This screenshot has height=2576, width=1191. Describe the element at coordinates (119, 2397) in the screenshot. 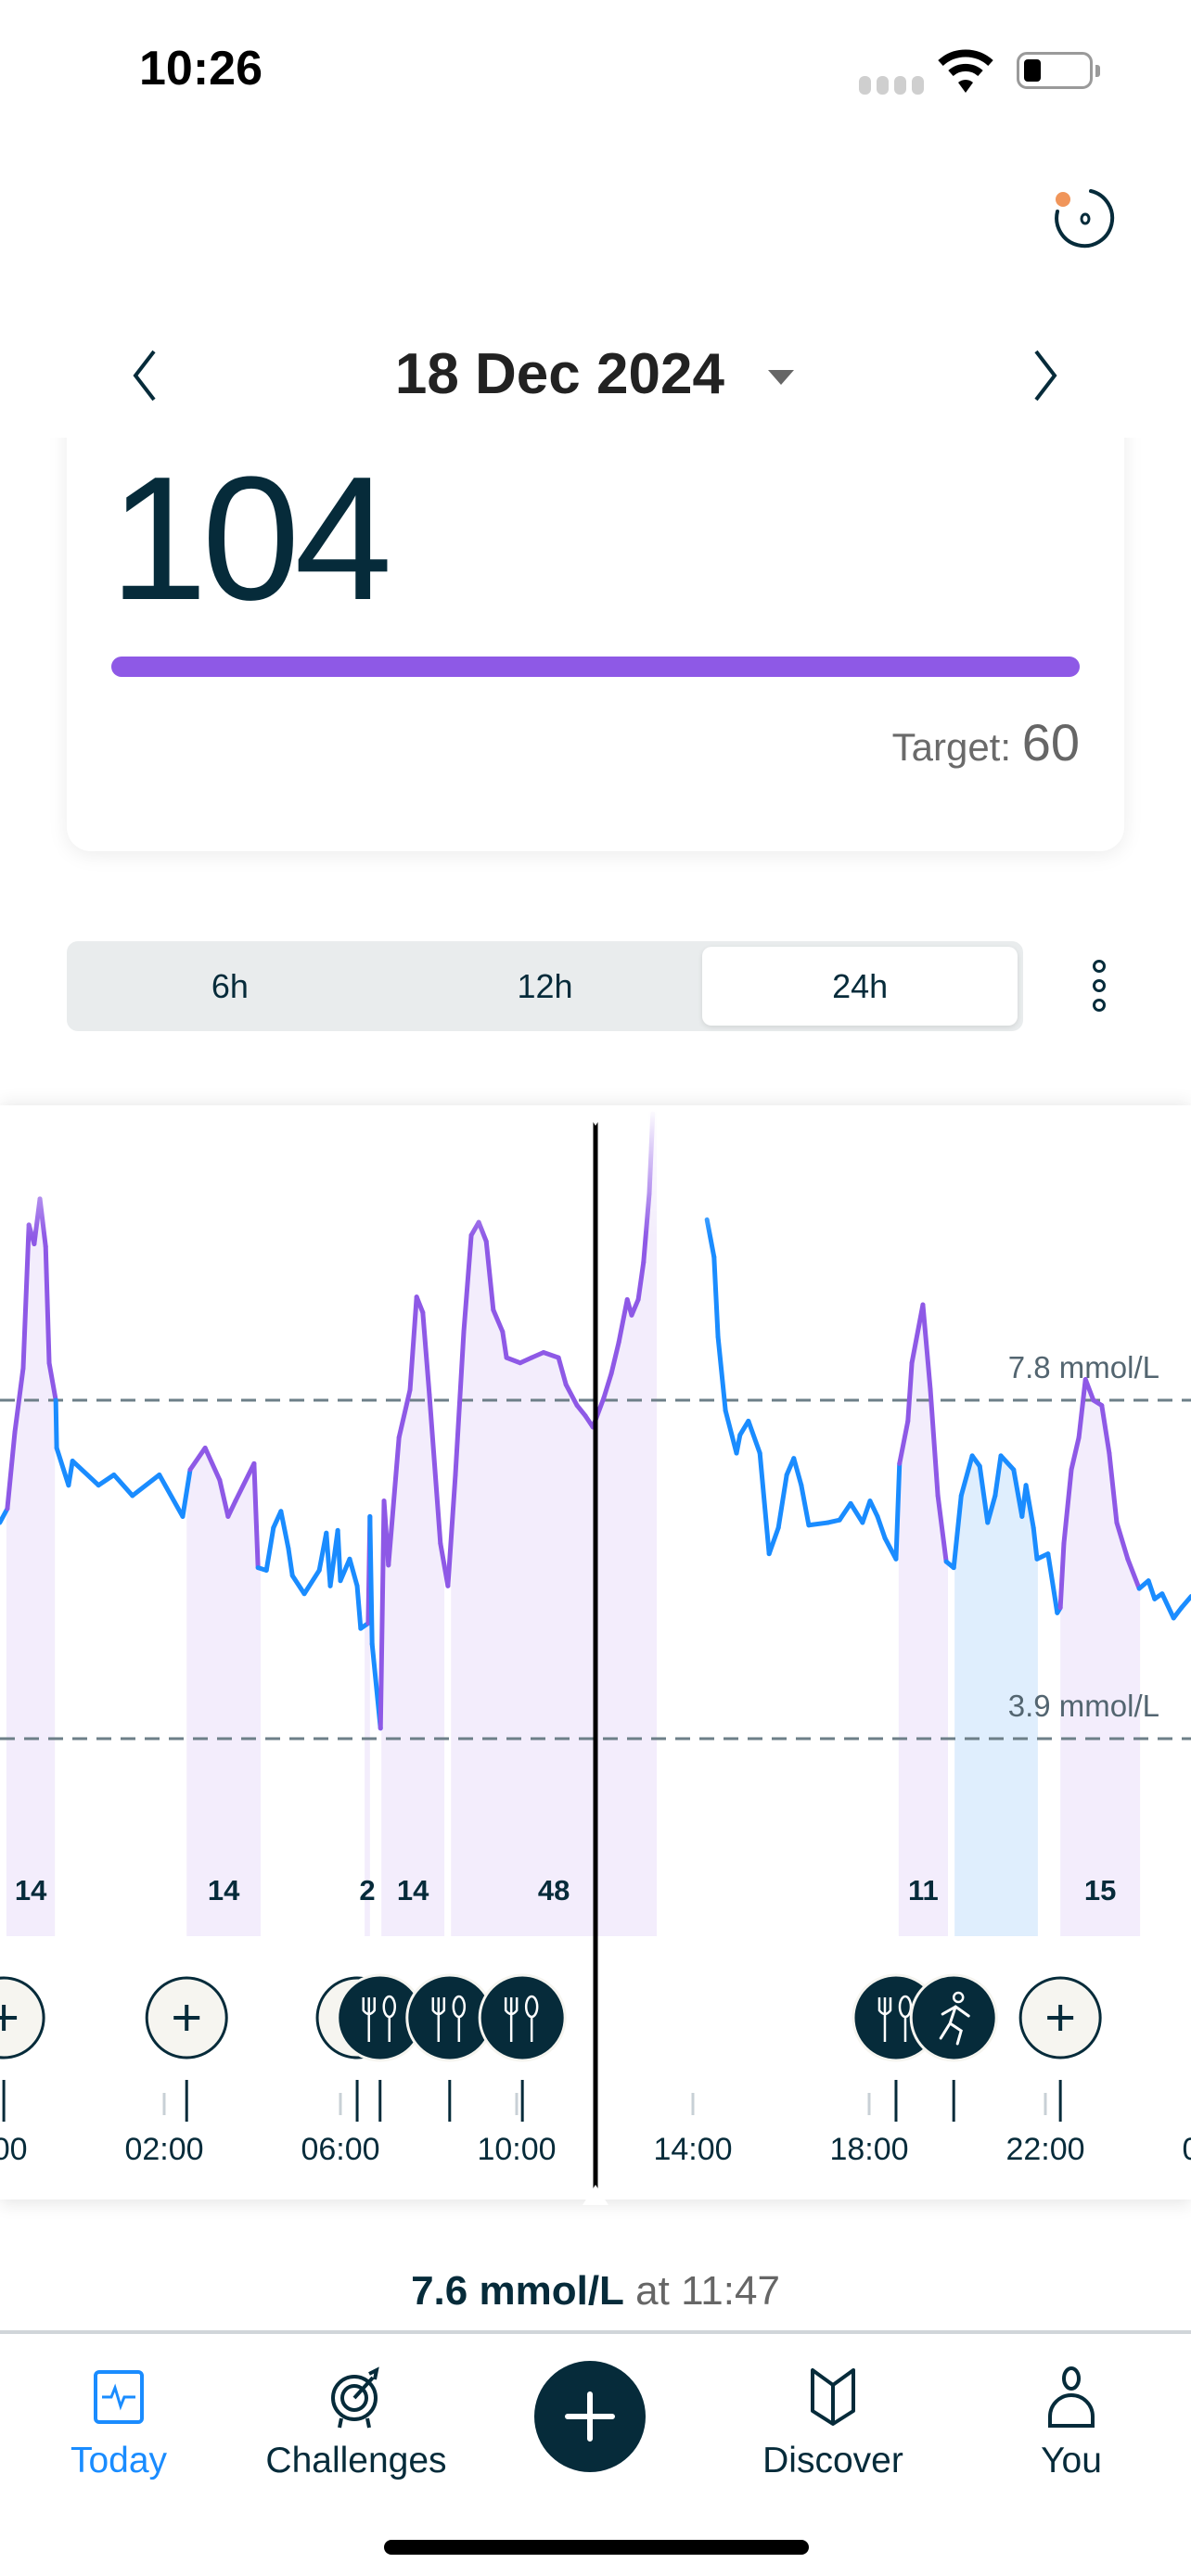

I see `activity-chart-icon` at that location.